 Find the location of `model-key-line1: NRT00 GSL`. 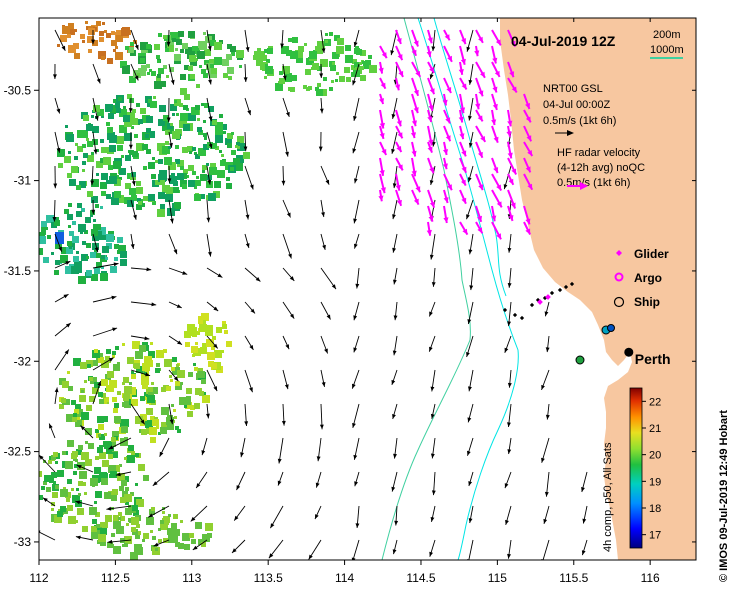

model-key-line1: NRT00 GSL is located at coordinates (573, 89).